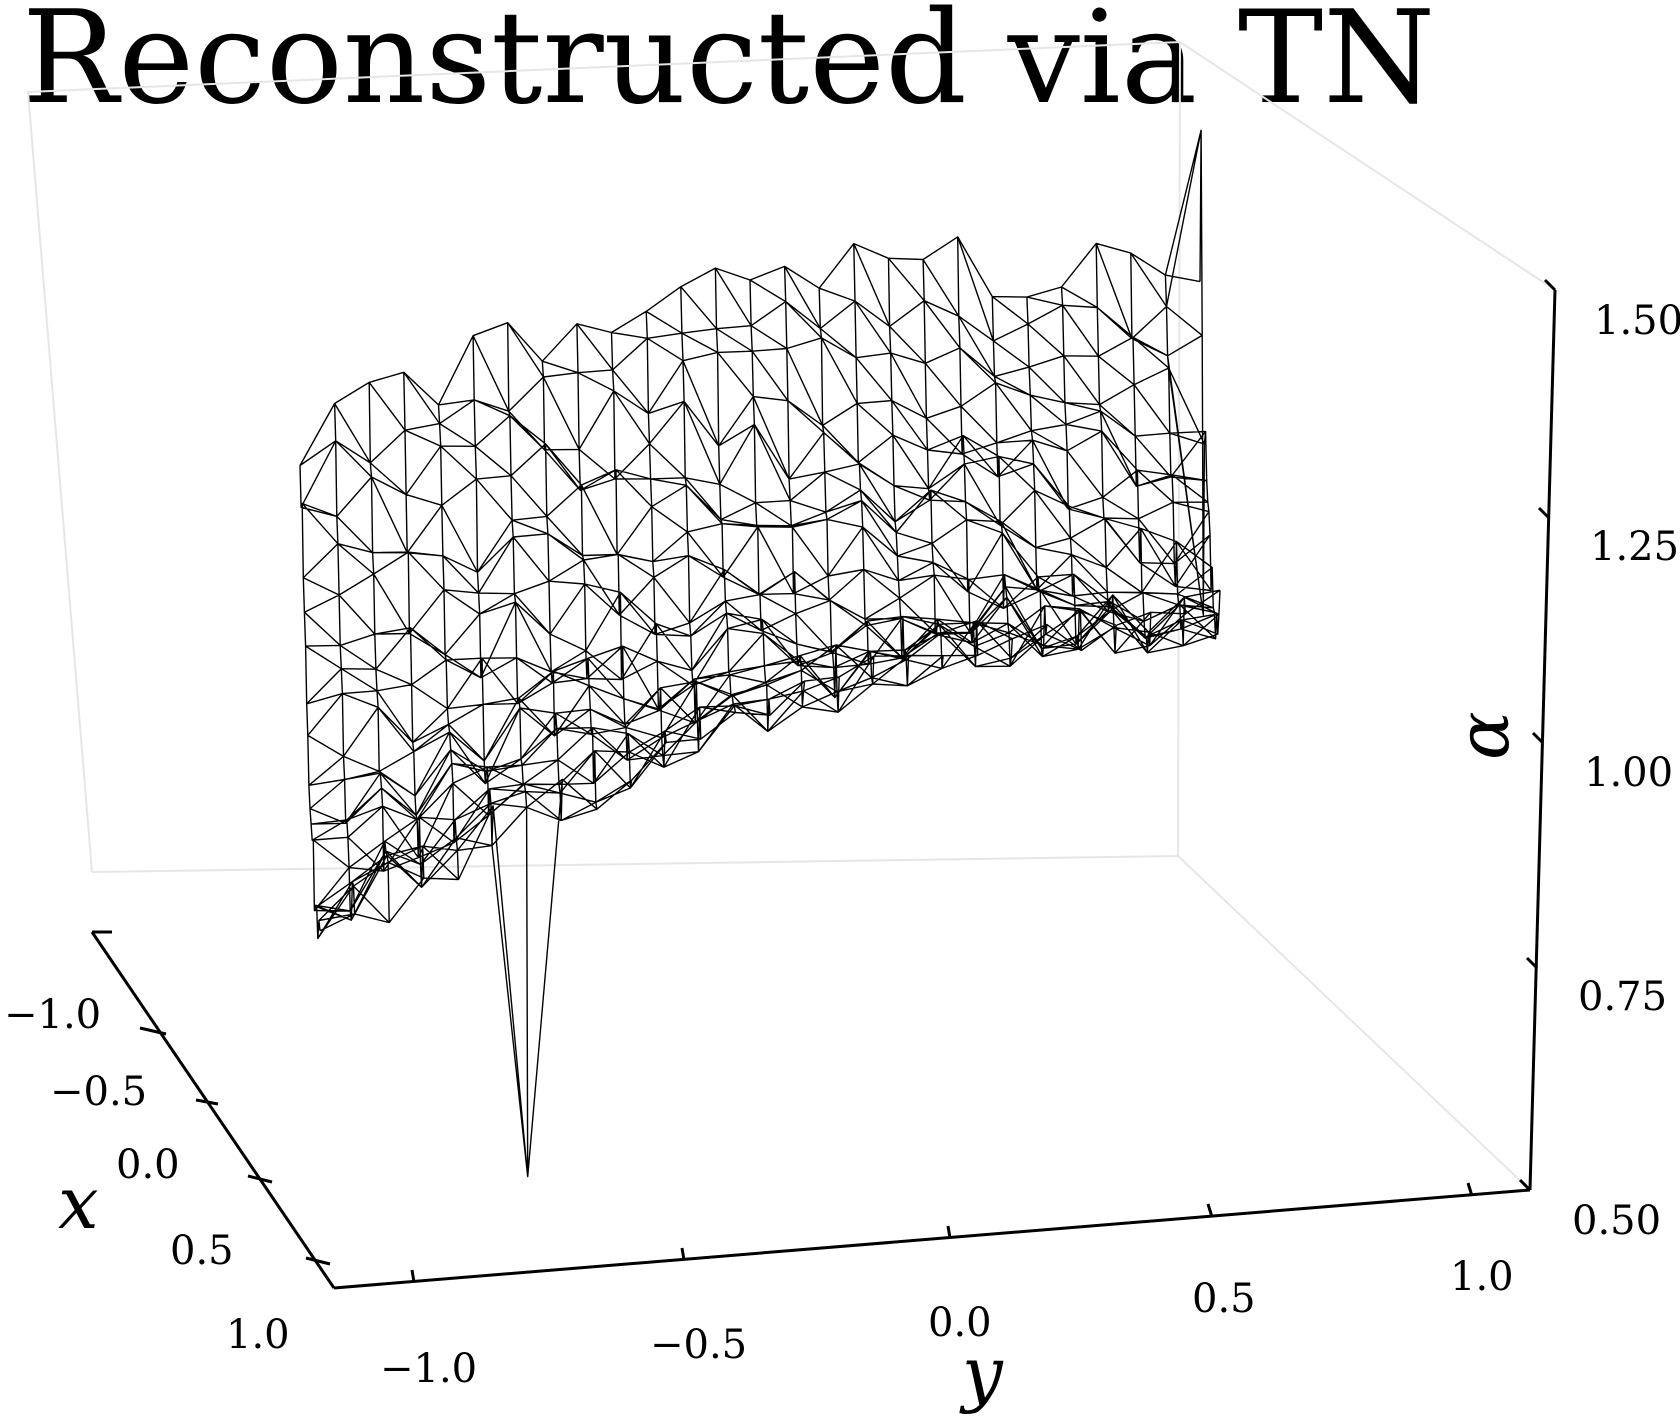  Describe the element at coordinates (1560, 761) in the screenshot. I see `z-axis: 0.50 0.75 1.00 1.25 1.50 α` at that location.